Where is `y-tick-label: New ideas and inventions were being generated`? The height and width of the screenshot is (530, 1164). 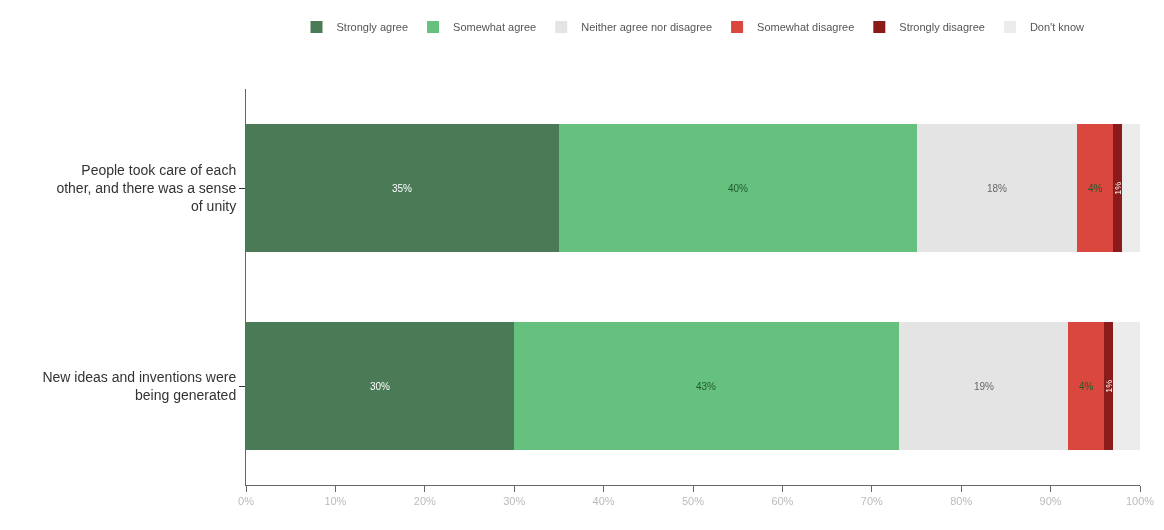 y-tick-label: New ideas and inventions were being generated is located at coordinates (139, 385).